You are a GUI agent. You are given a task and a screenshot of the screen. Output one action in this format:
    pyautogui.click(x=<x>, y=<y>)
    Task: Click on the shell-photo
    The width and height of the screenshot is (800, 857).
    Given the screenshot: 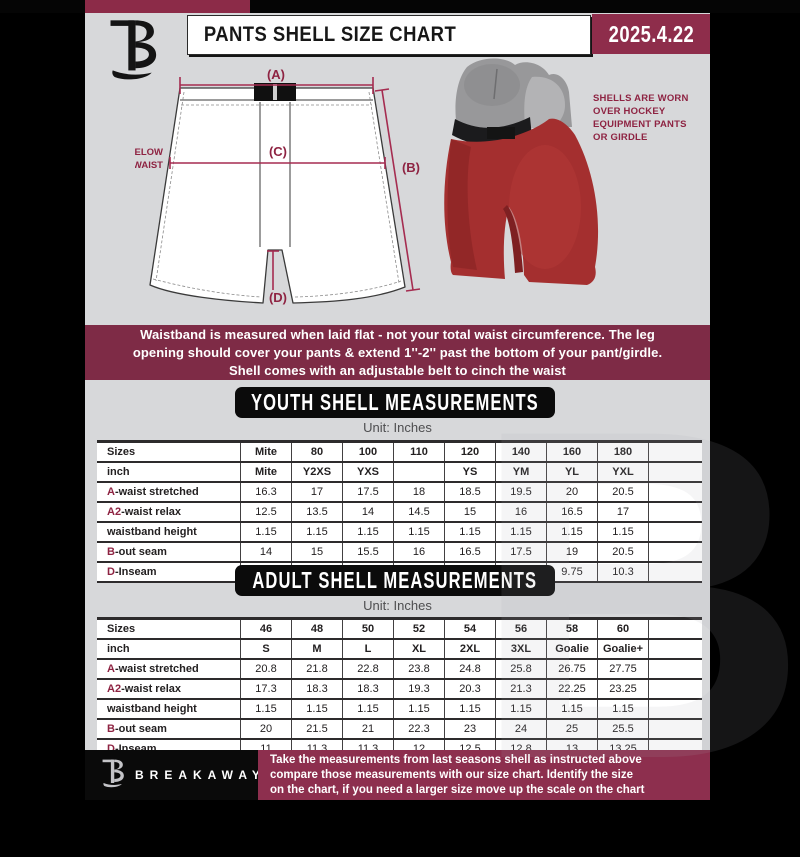 What is the action you would take?
    pyautogui.click(x=519, y=176)
    